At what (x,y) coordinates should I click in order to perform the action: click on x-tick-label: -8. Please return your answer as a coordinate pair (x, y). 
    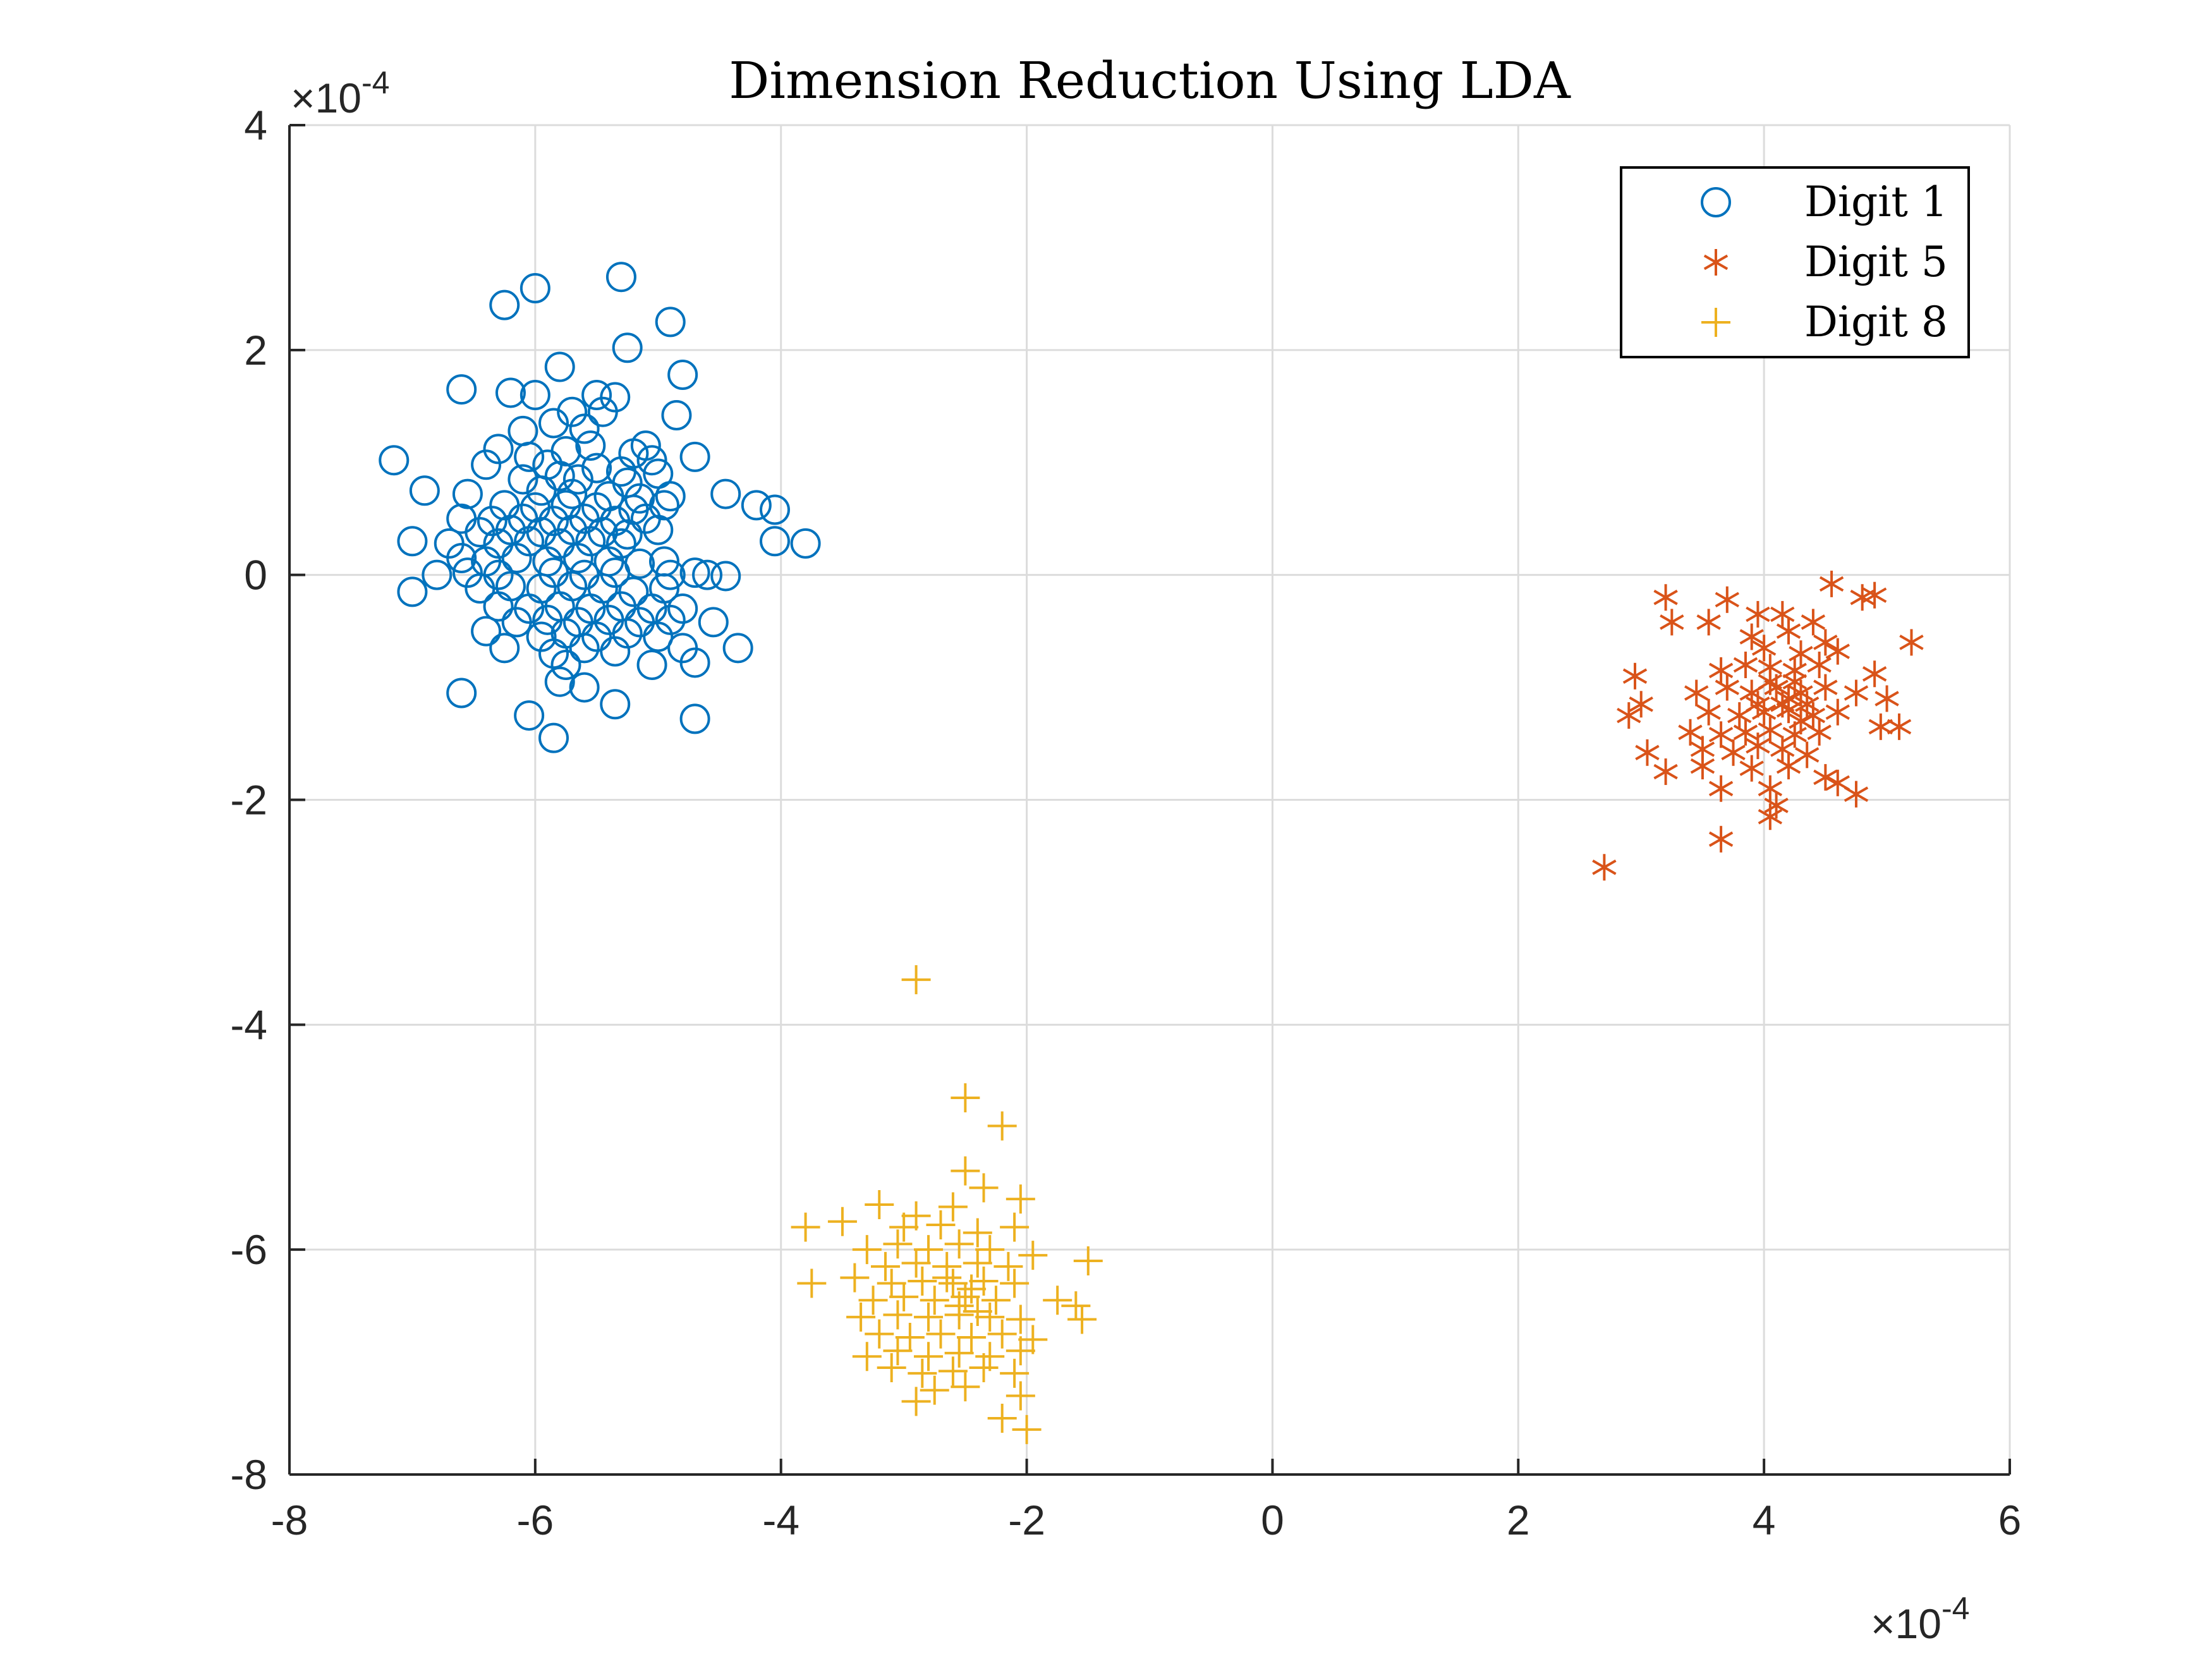
    Looking at the image, I should click on (289, 1520).